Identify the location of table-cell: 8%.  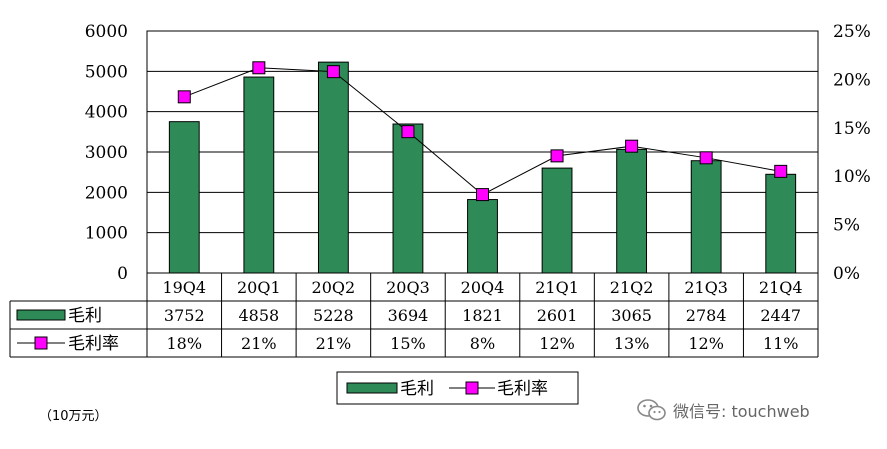
(482, 343).